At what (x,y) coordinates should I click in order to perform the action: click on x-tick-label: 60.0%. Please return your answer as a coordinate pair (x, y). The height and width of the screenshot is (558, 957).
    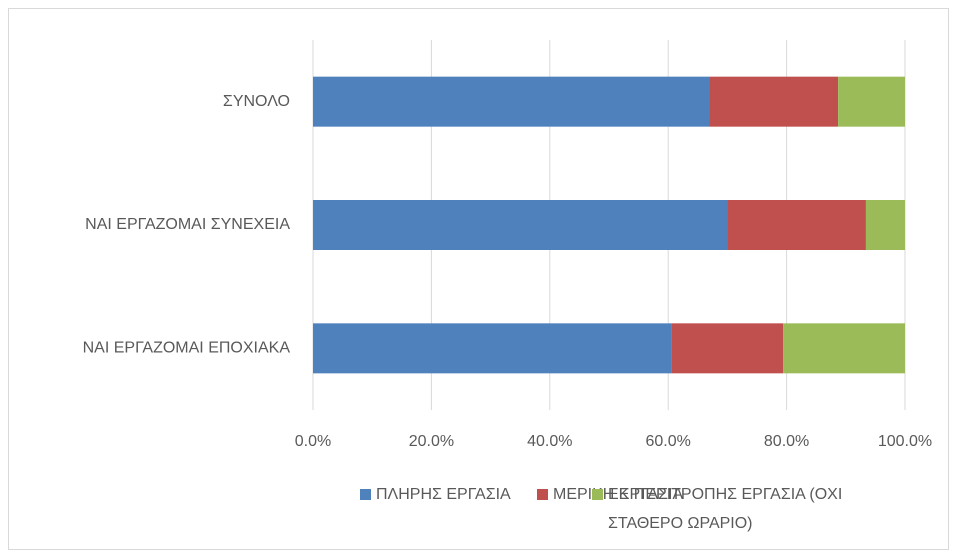
    Looking at the image, I should click on (668, 441).